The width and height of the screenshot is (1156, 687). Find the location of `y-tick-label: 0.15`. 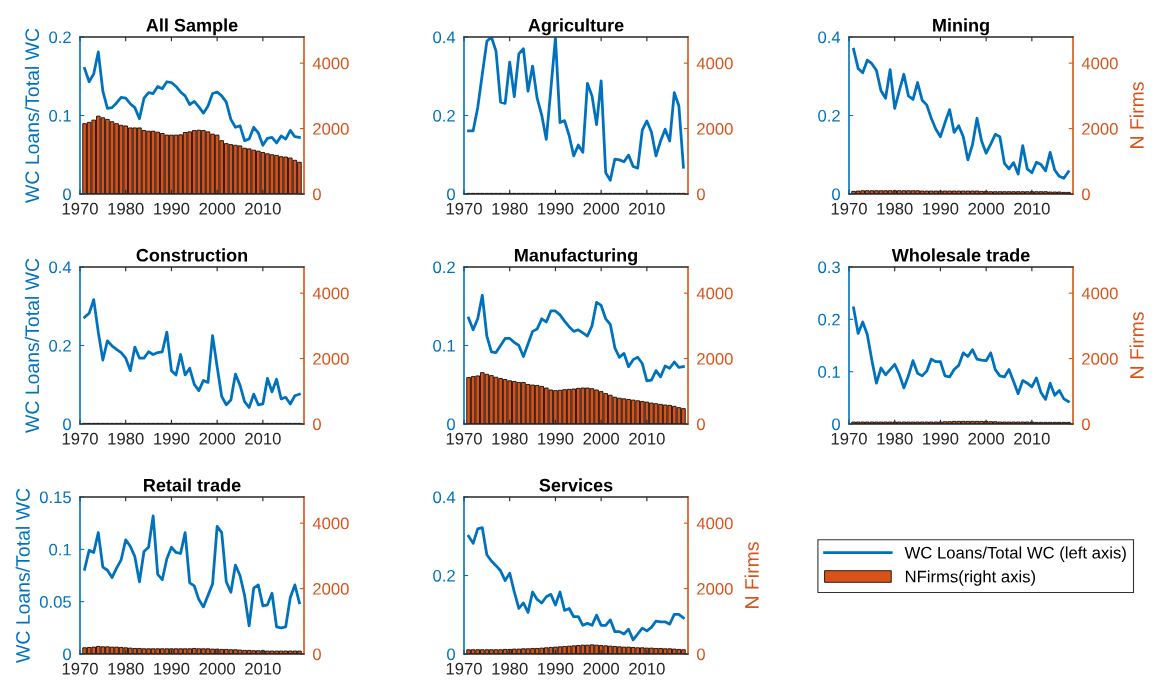

y-tick-label: 0.15 is located at coordinates (55, 497).